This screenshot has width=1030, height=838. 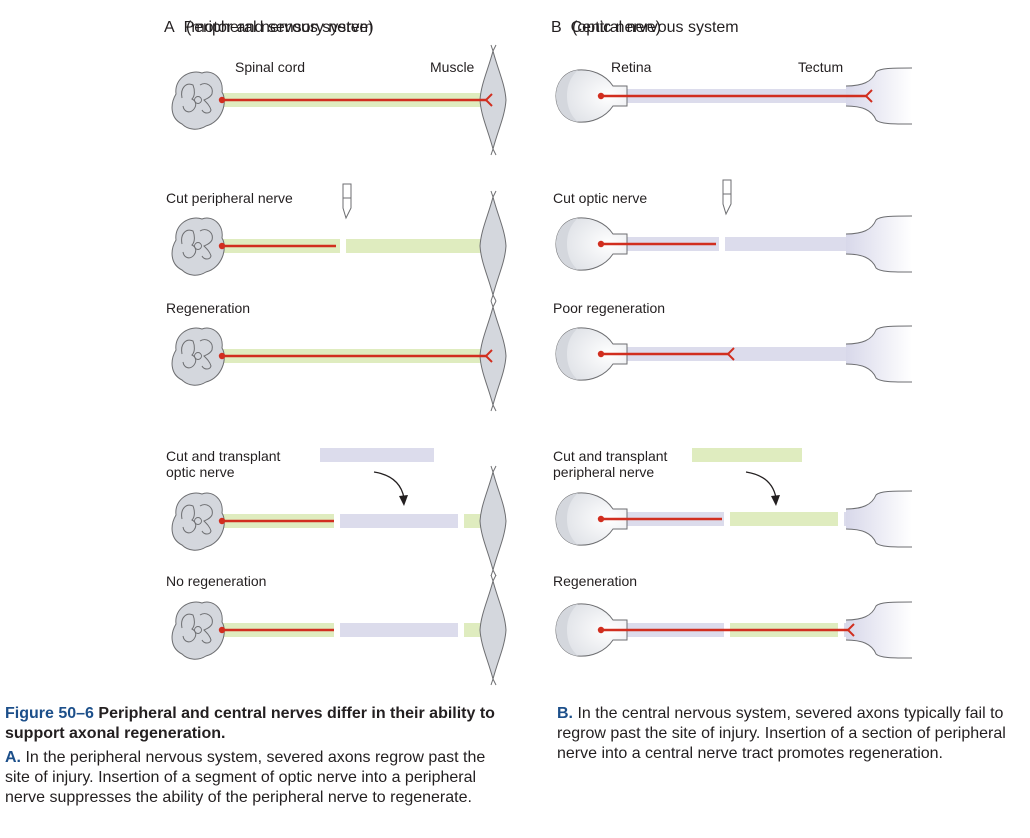 What do you see at coordinates (610, 464) in the screenshot?
I see `row-label-b-transplant: Cut and transplant peripheral nerve` at bounding box center [610, 464].